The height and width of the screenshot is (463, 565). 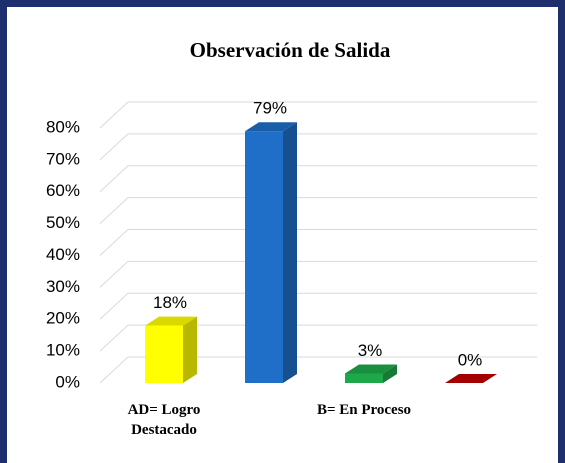 What do you see at coordinates (170, 302) in the screenshot?
I see `data-label: 18%` at bounding box center [170, 302].